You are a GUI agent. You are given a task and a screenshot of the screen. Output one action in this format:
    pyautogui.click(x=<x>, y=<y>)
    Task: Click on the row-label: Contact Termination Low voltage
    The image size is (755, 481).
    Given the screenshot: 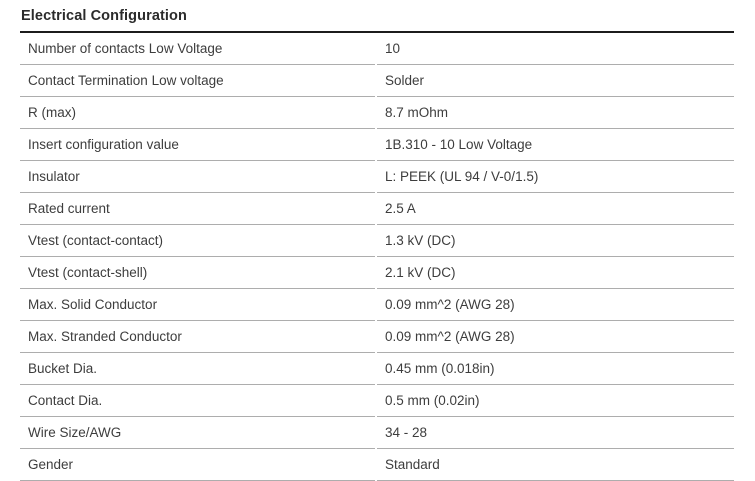 What is the action you would take?
    pyautogui.click(x=197, y=81)
    